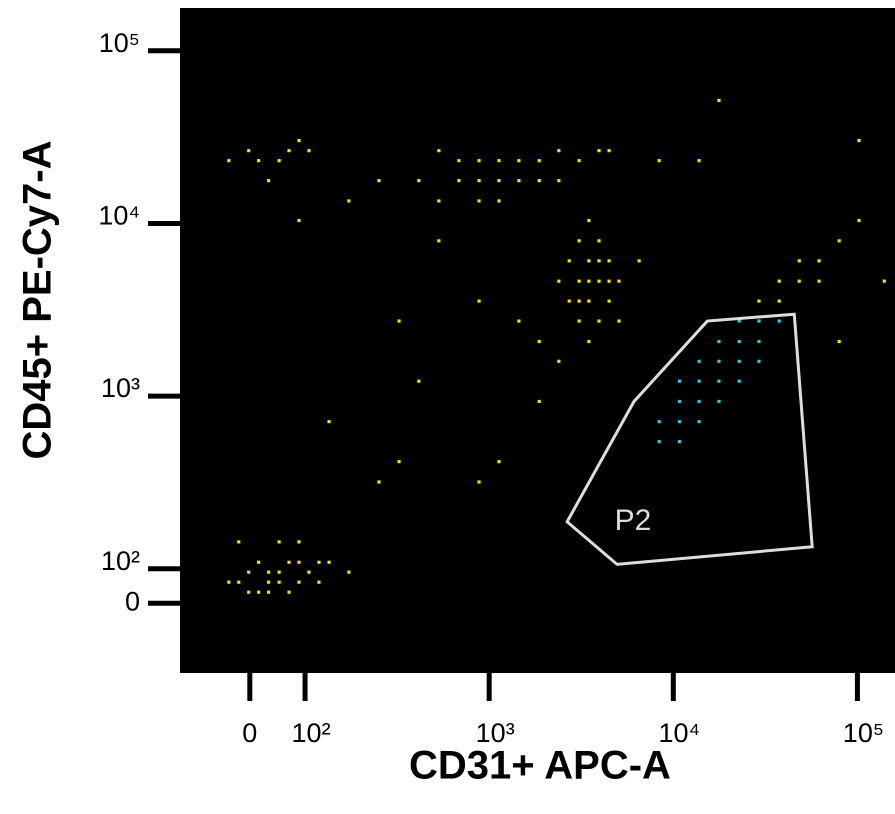  Describe the element at coordinates (132, 601) in the screenshot. I see `y-tick-label: 0` at that location.